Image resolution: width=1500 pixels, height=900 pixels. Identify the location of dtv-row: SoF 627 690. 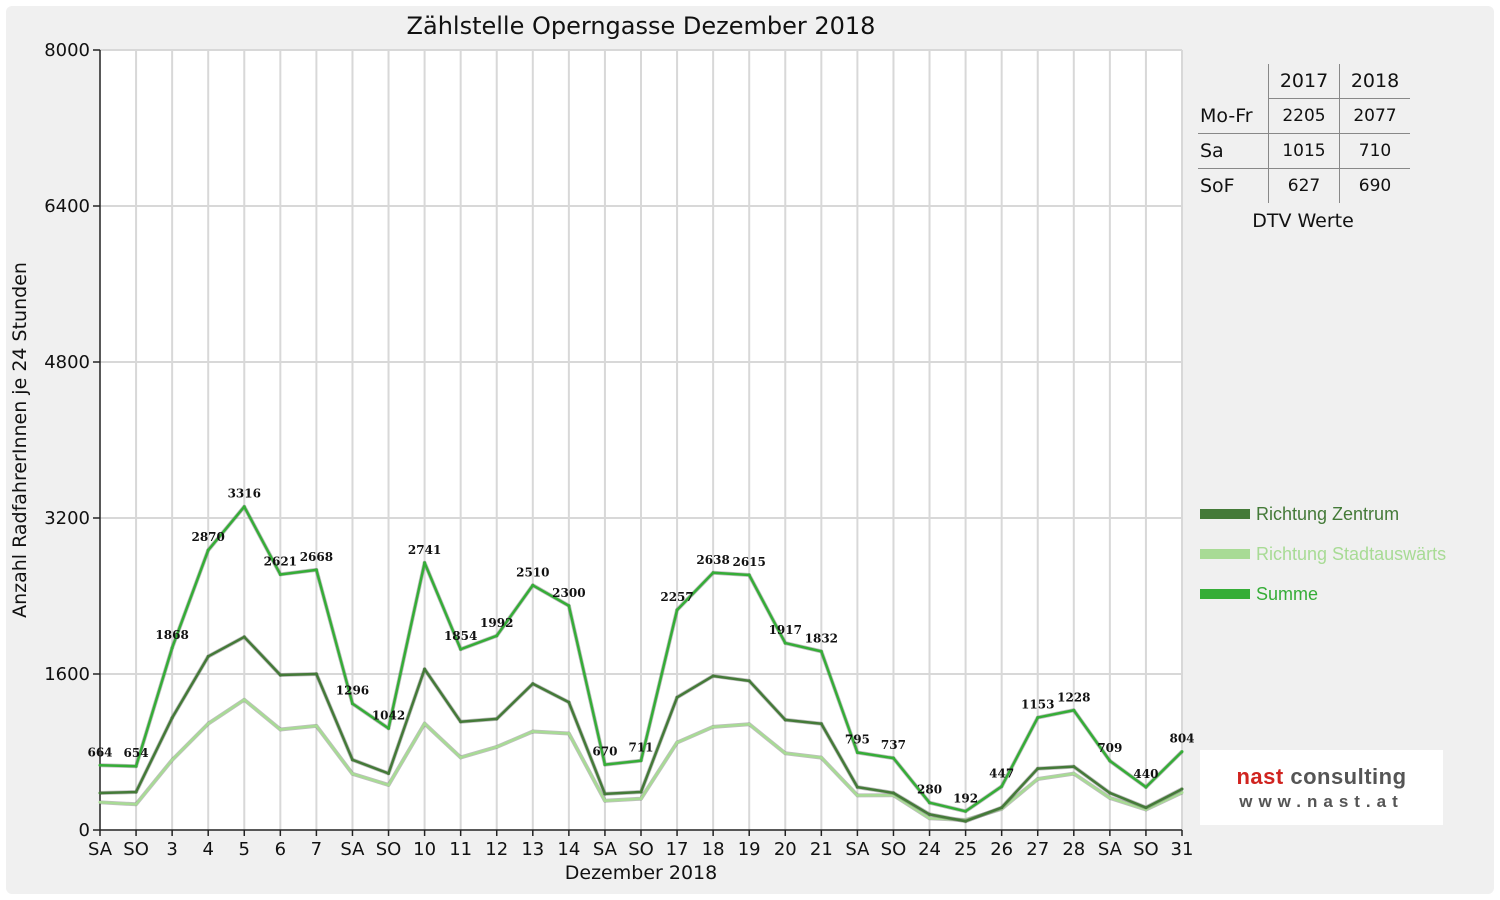
(1304, 185).